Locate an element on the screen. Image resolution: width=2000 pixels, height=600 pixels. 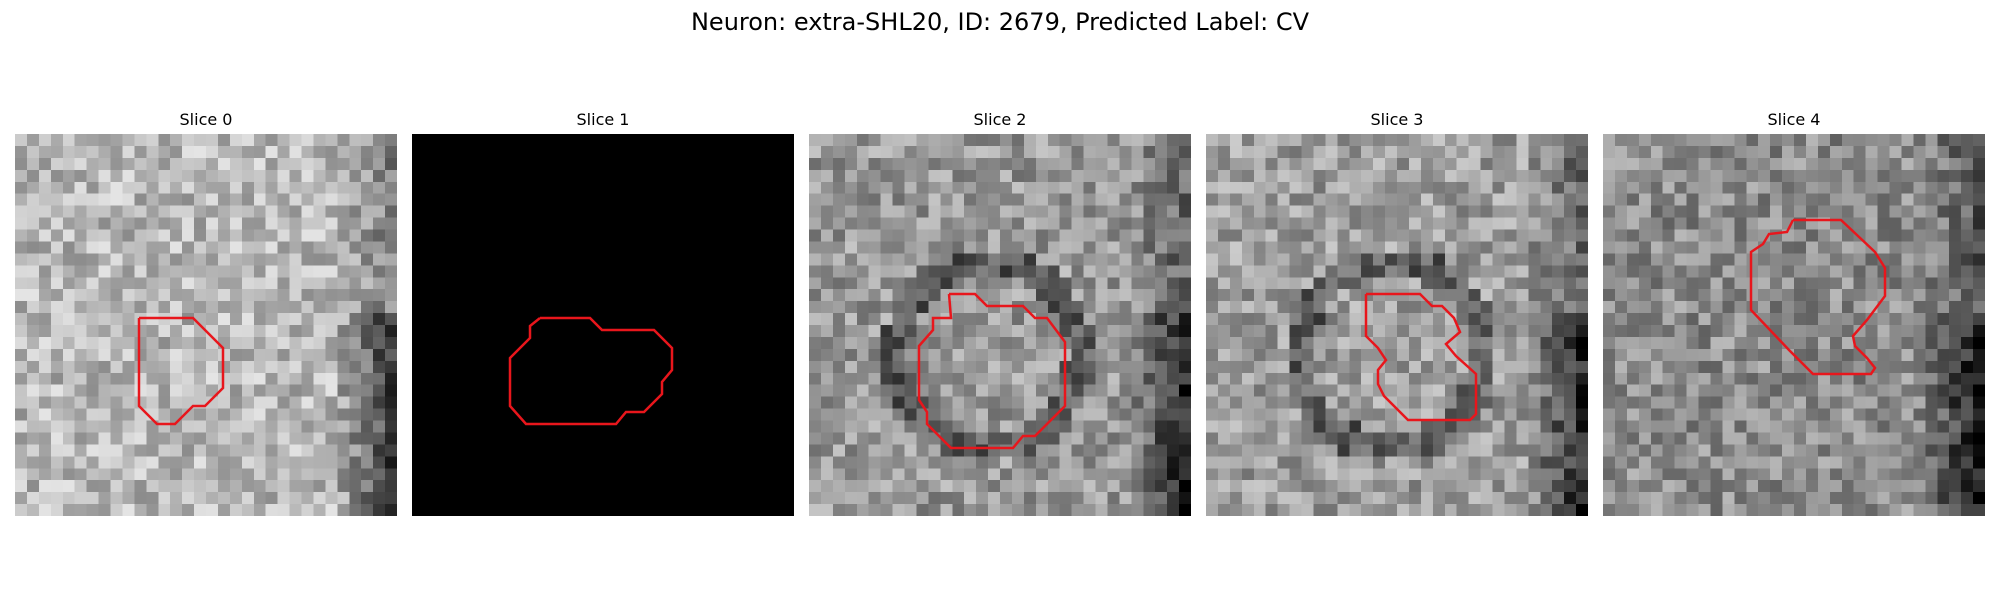
slice-title-2: Slice 2 is located at coordinates (1000, 119).